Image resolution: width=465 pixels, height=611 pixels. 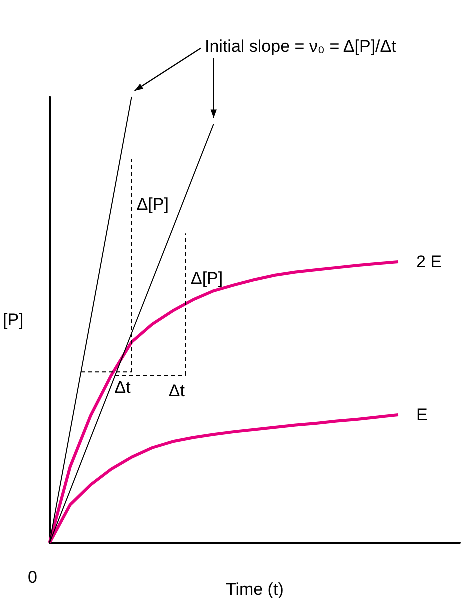 I want to click on x-axis-title: Time (t), so click(x=255, y=589).